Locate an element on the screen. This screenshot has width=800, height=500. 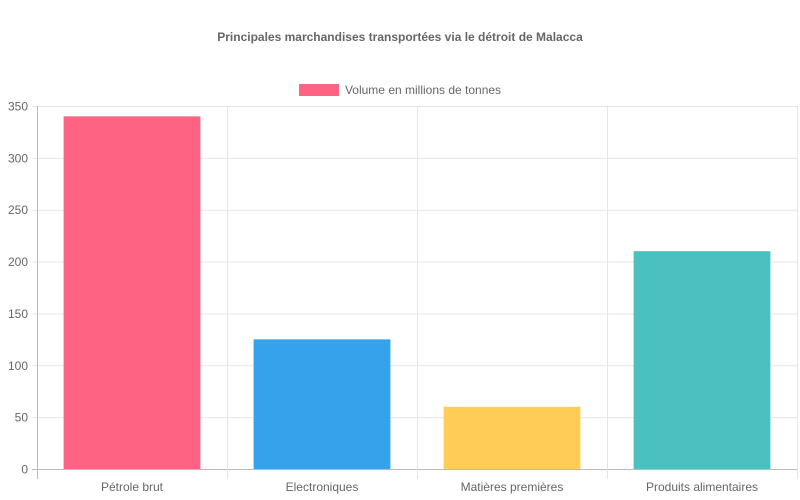
legend-label: Volume en millions de tonnes is located at coordinates (423, 90).